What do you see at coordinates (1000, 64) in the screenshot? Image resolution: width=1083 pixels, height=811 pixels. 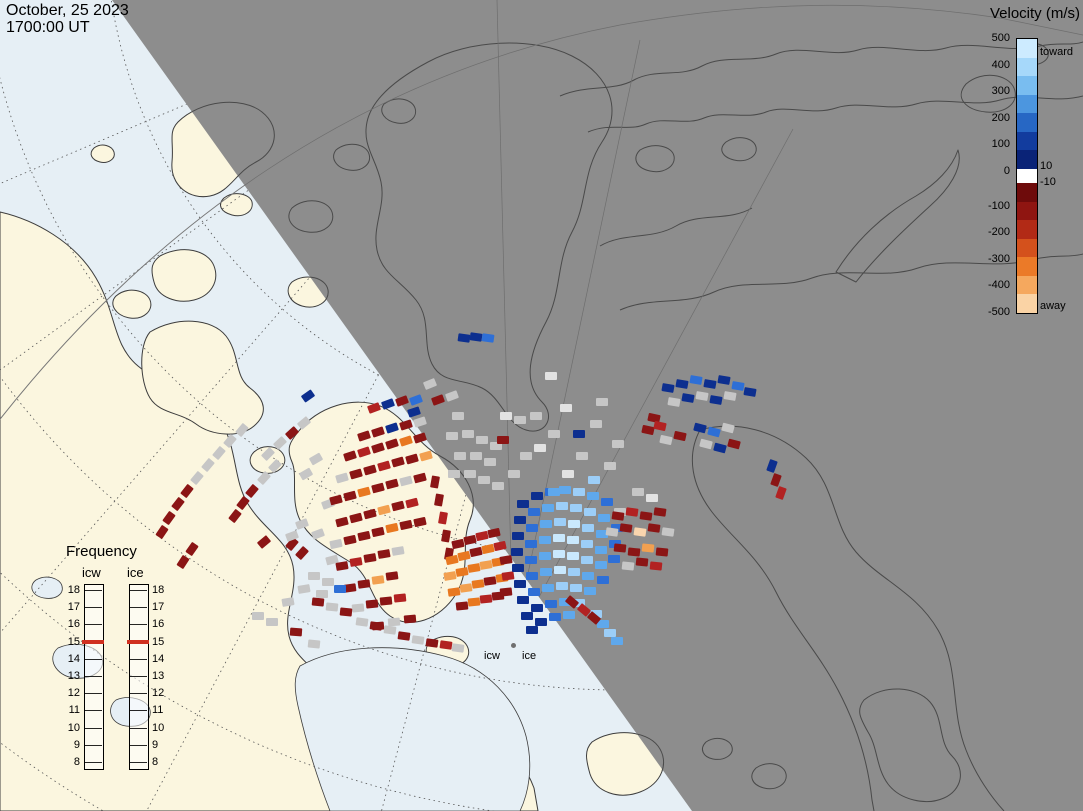 I see `colorbar-tick-label: 400` at bounding box center [1000, 64].